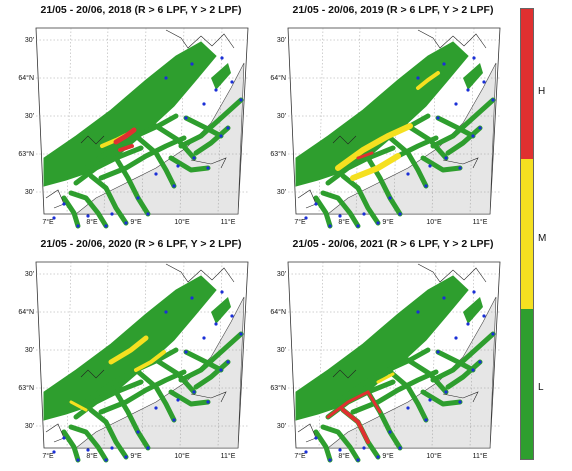  I want to click on legend-high-segment, so click(527, 84).